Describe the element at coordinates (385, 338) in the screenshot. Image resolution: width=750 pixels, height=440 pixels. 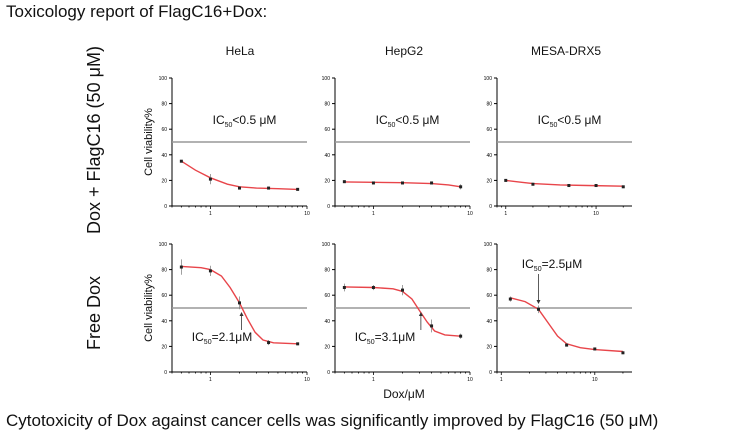
I see `ic50-label: IC50=3.1μM` at that location.